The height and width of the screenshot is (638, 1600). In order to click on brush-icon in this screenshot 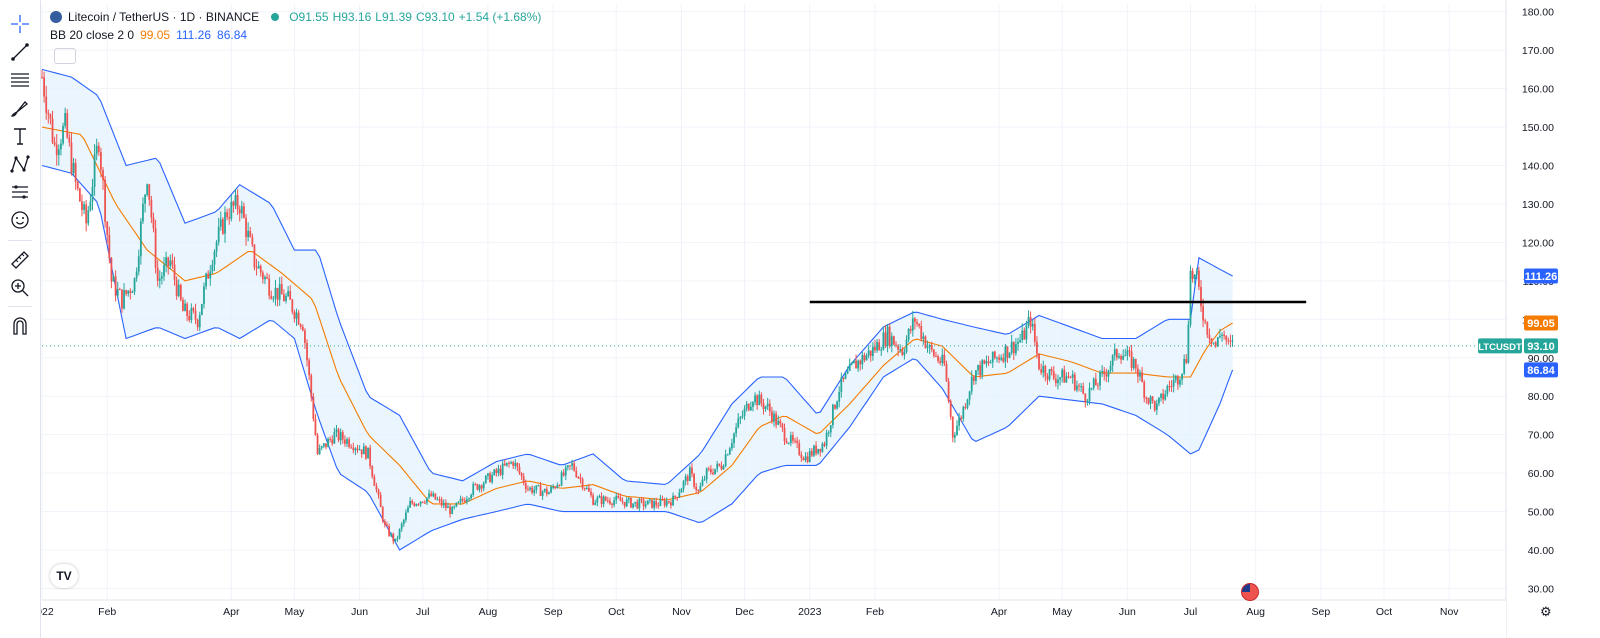, I will do `click(20, 108)`.